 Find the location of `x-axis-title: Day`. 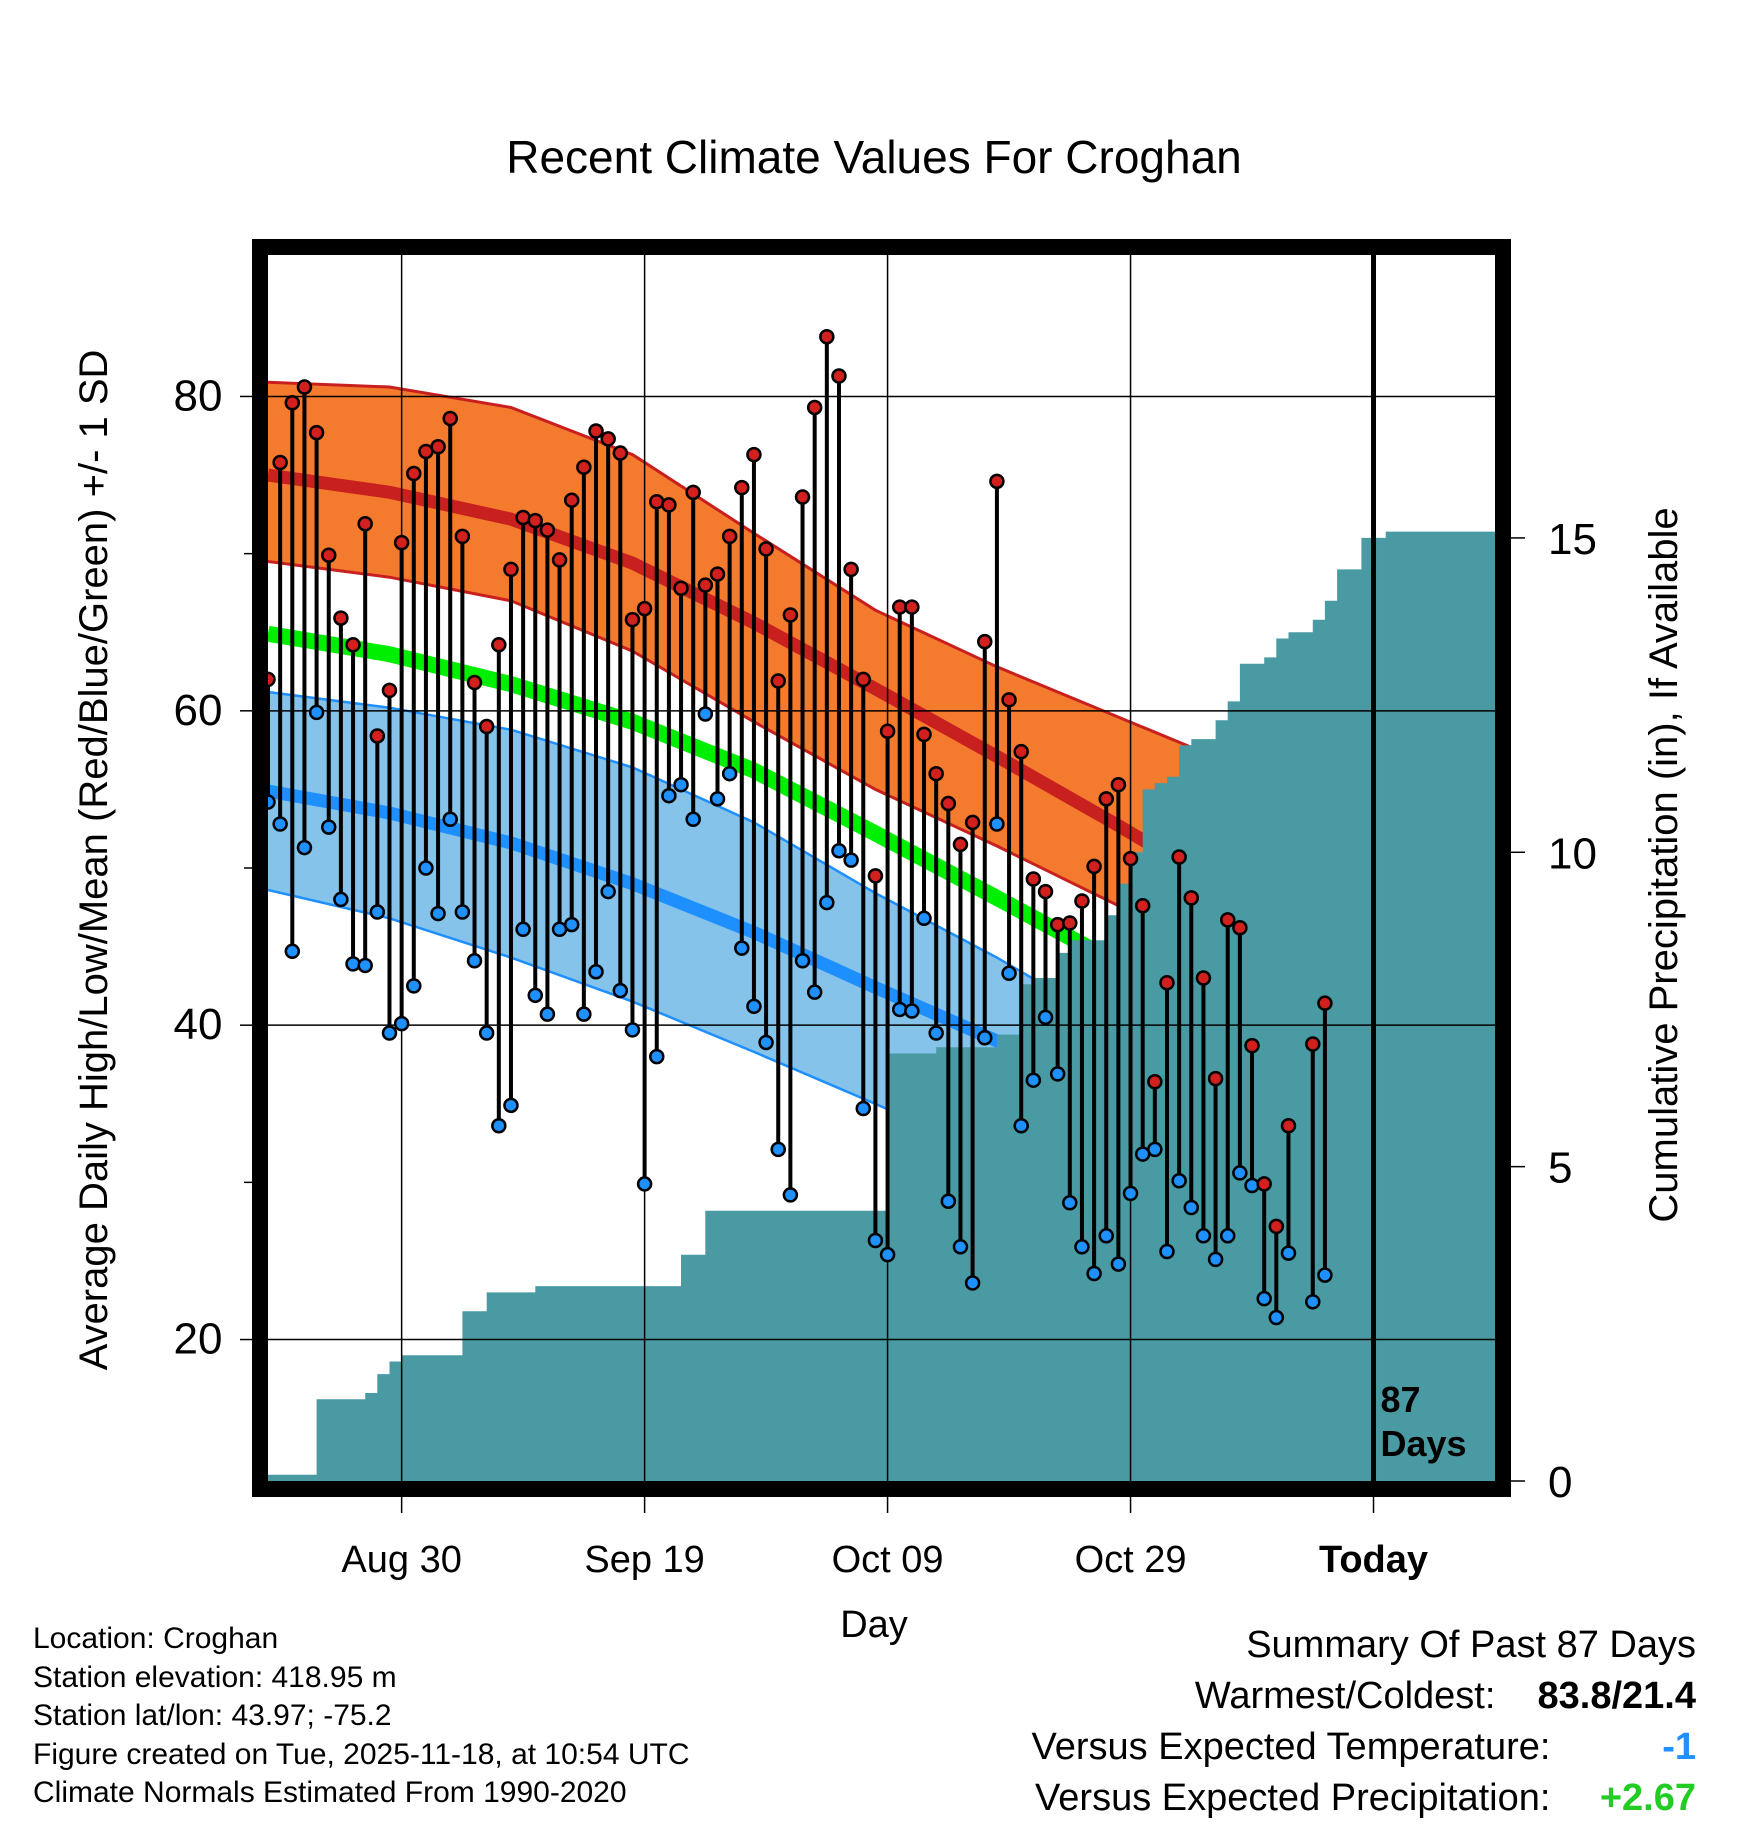

x-axis-title: Day is located at coordinates (874, 1625).